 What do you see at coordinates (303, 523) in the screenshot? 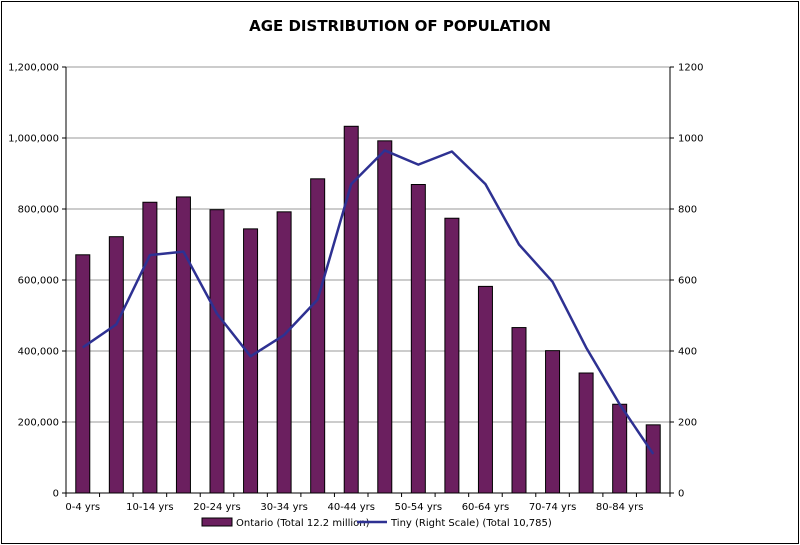
I see `legend-label-ontario: Ontario (Total 12.2 million)` at bounding box center [303, 523].